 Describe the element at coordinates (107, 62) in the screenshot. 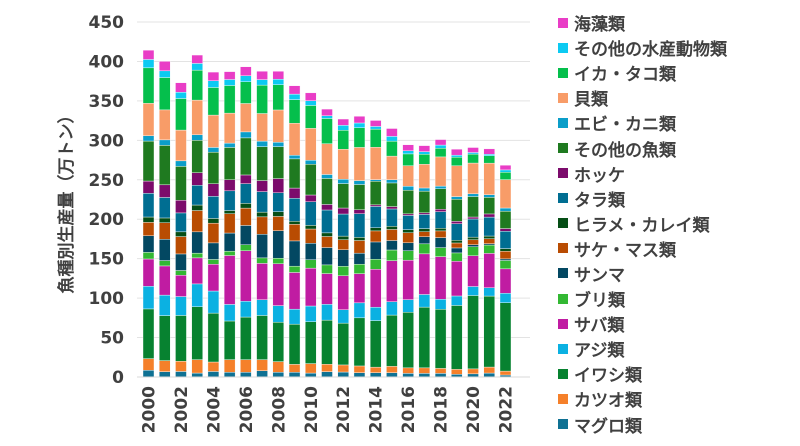

I see `y-tick-label: 400` at that location.